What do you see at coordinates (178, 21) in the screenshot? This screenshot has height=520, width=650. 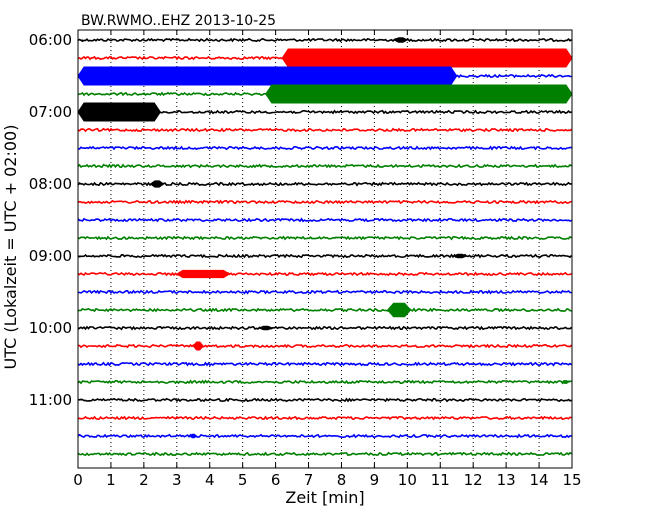 I see `chart-title: BW.RWMO..EHZ 2013-10-25` at bounding box center [178, 21].